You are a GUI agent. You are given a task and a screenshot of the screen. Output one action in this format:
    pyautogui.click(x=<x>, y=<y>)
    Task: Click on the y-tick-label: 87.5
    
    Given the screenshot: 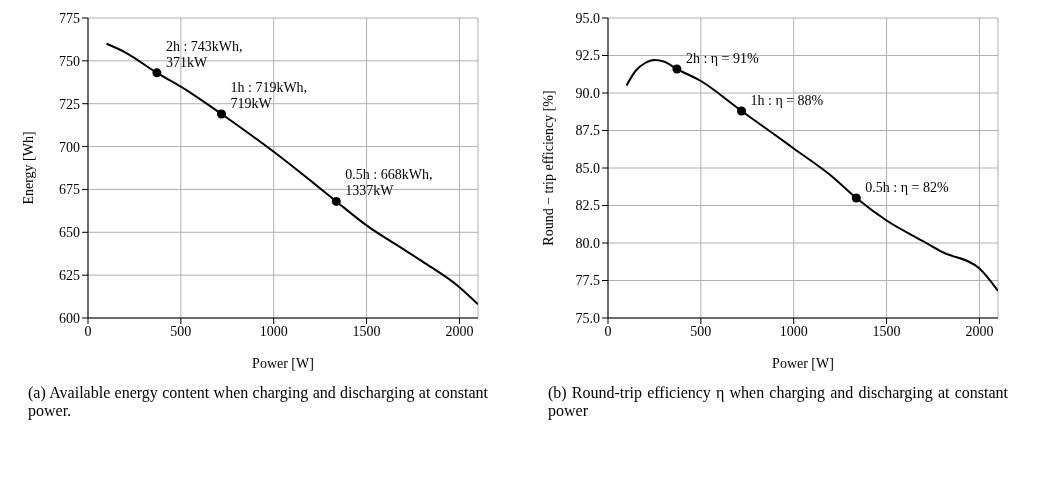 What is the action you would take?
    pyautogui.click(x=587, y=131)
    